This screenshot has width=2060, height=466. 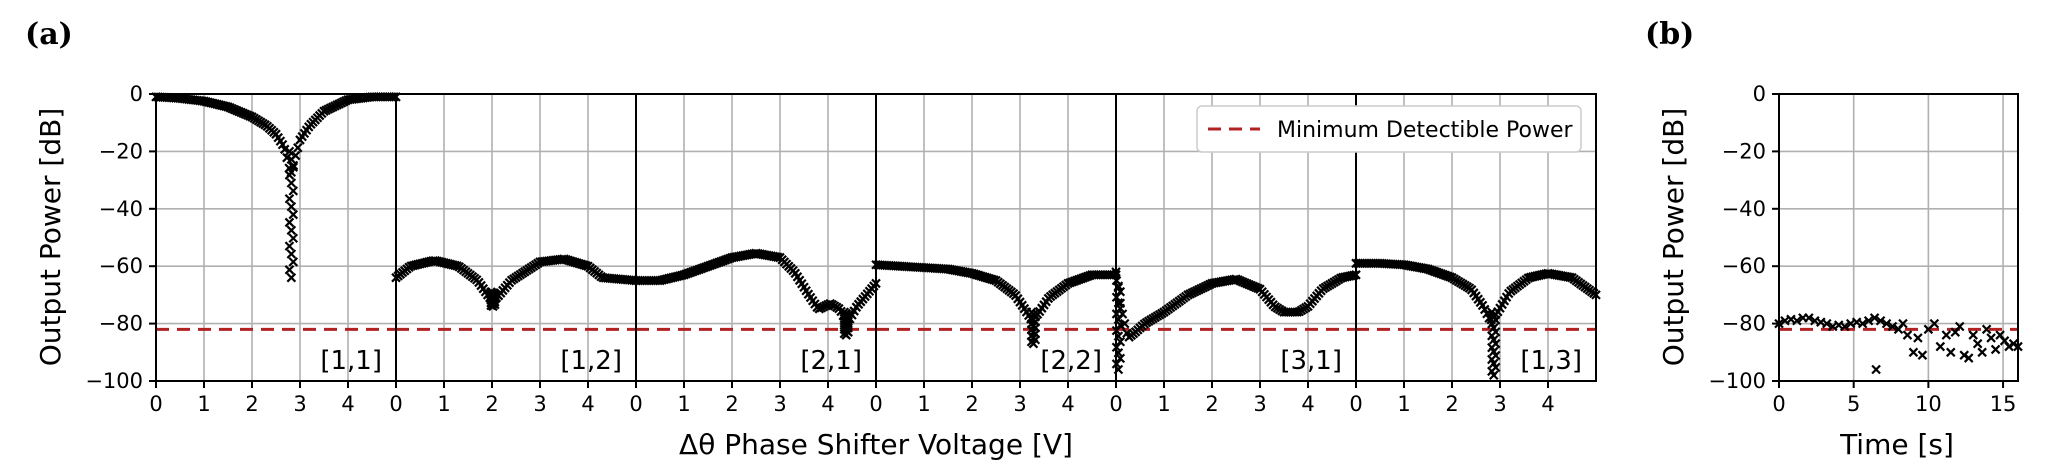 I want to click on y-tick-label: −80, so click(x=1744, y=324).